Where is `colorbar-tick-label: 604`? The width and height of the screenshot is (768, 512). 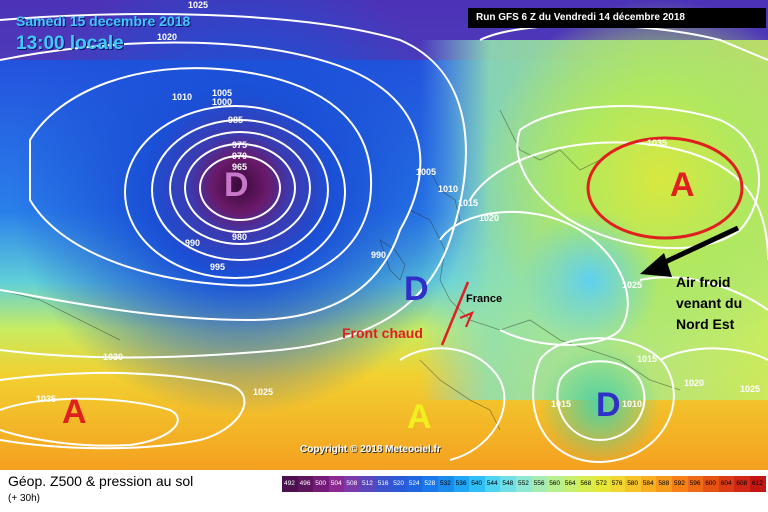 colorbar-tick-label: 604 is located at coordinates (726, 483).